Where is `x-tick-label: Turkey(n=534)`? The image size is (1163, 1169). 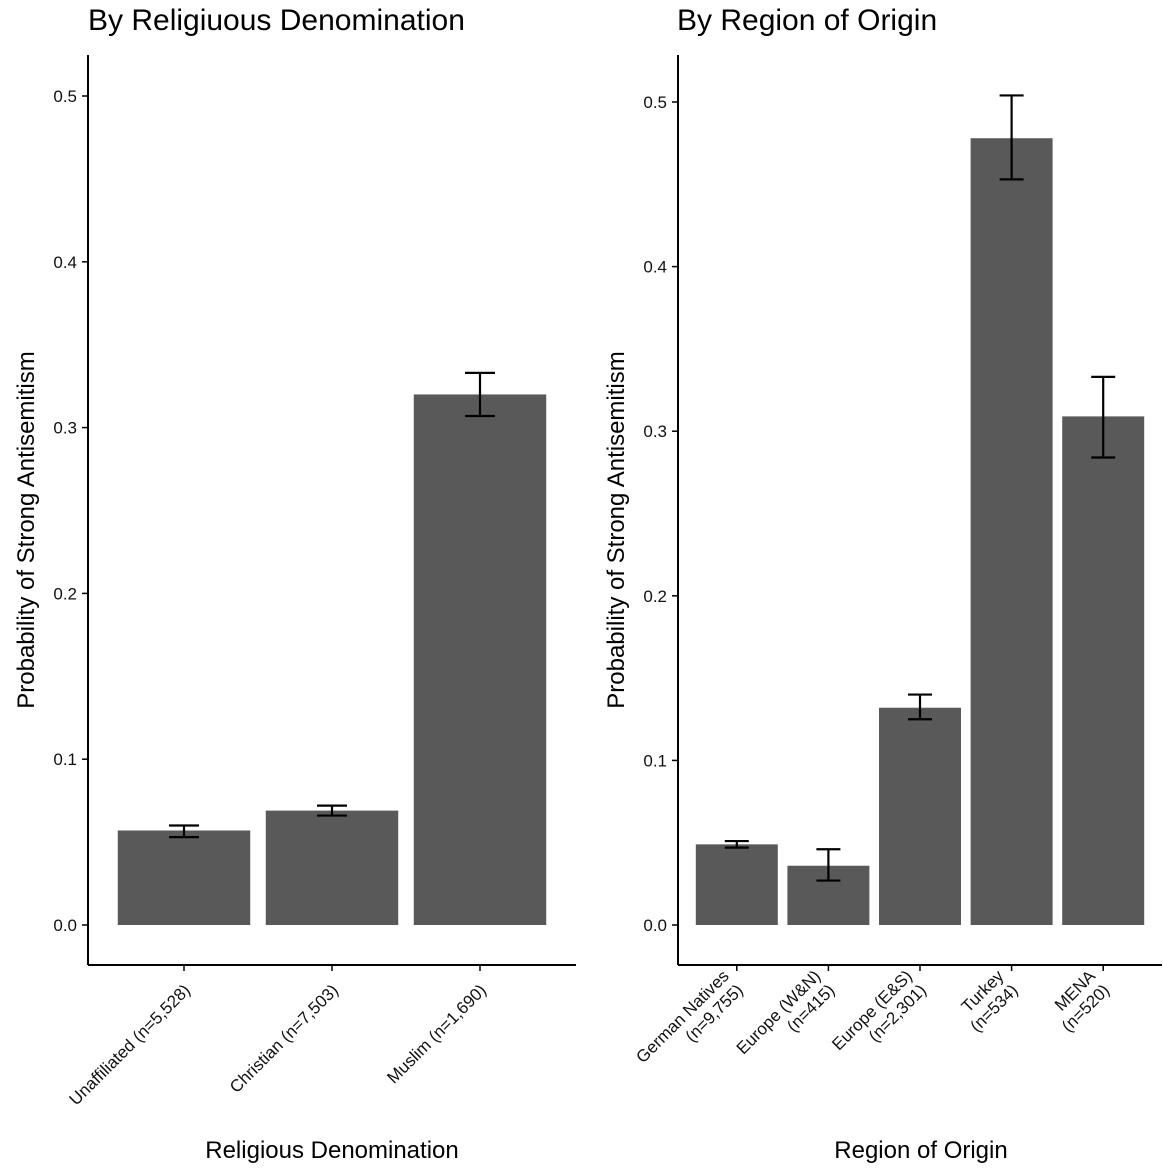 x-tick-label: Turkey(n=534) is located at coordinates (990, 1001).